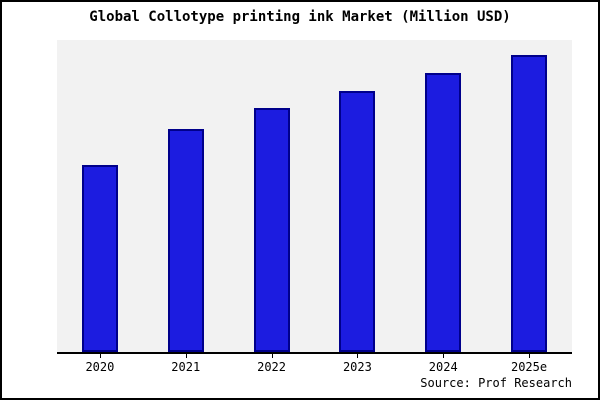 This screenshot has width=600, height=400. I want to click on x-axis-label-cell: 2022, so click(272, 365).